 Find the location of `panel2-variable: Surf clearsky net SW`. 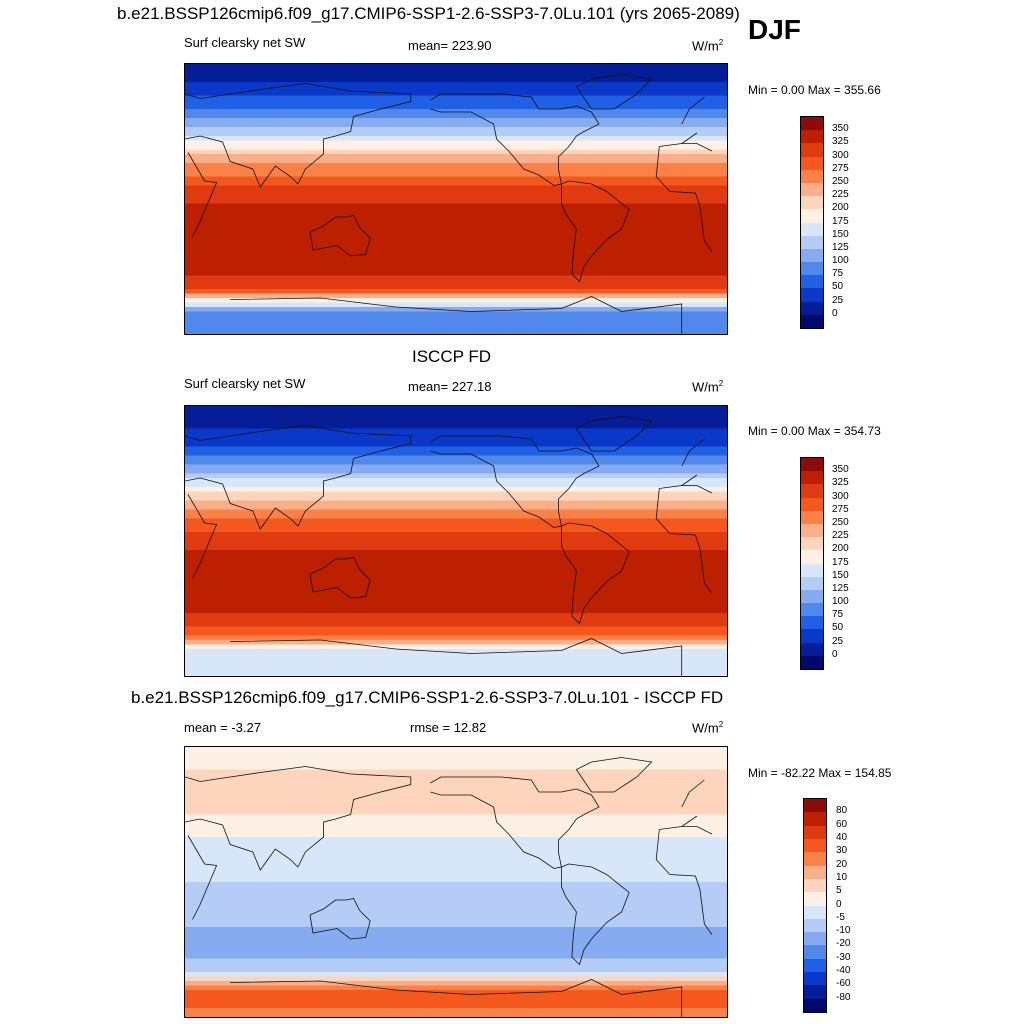

panel2-variable: Surf clearsky net SW is located at coordinates (245, 383).